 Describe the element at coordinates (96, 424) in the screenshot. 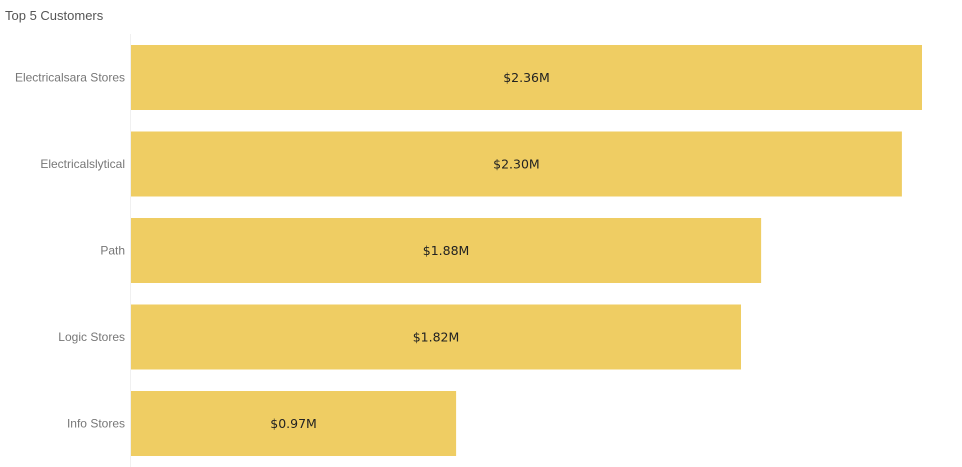

I see `category-label: Info Stores` at that location.